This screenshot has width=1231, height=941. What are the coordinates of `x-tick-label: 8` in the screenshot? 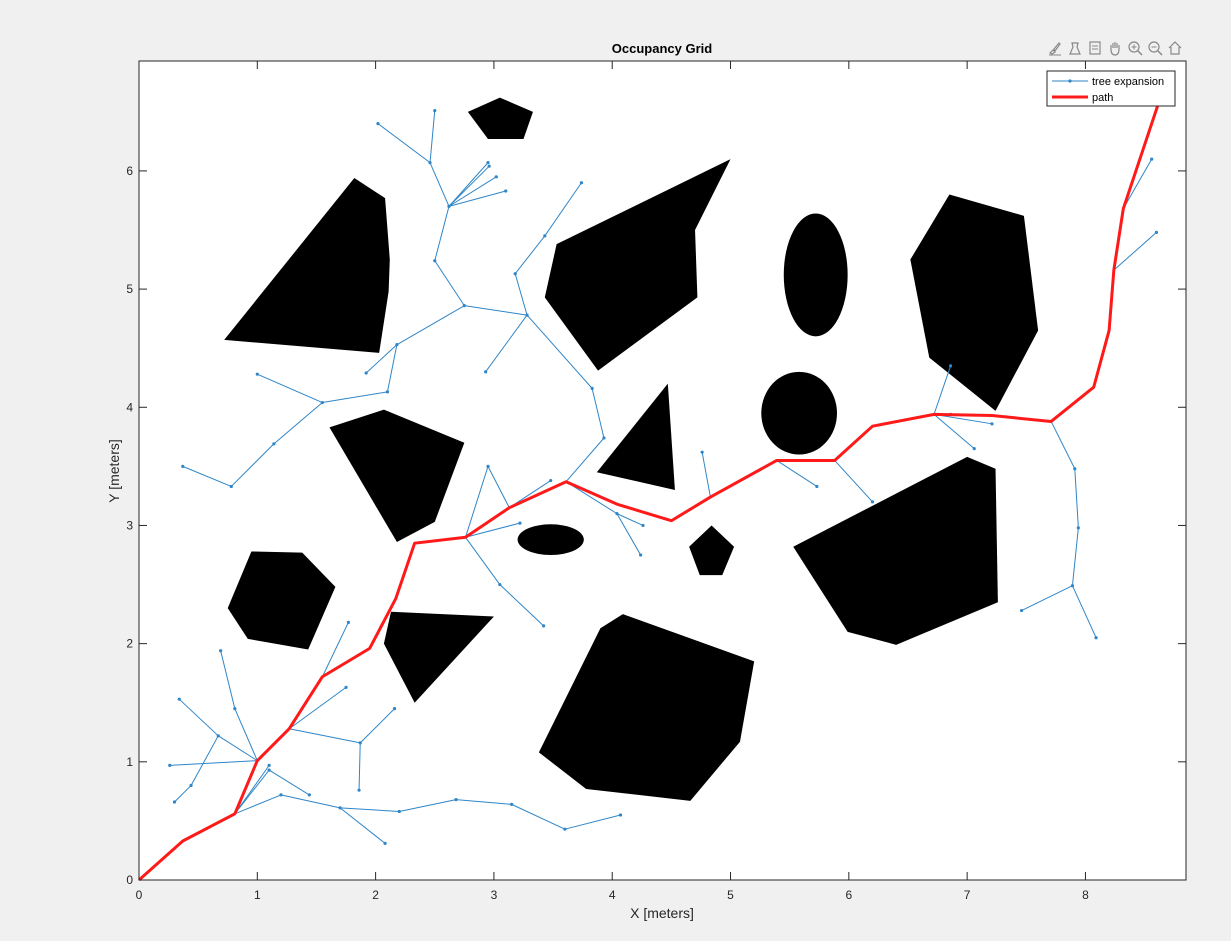 It's located at (1085, 895).